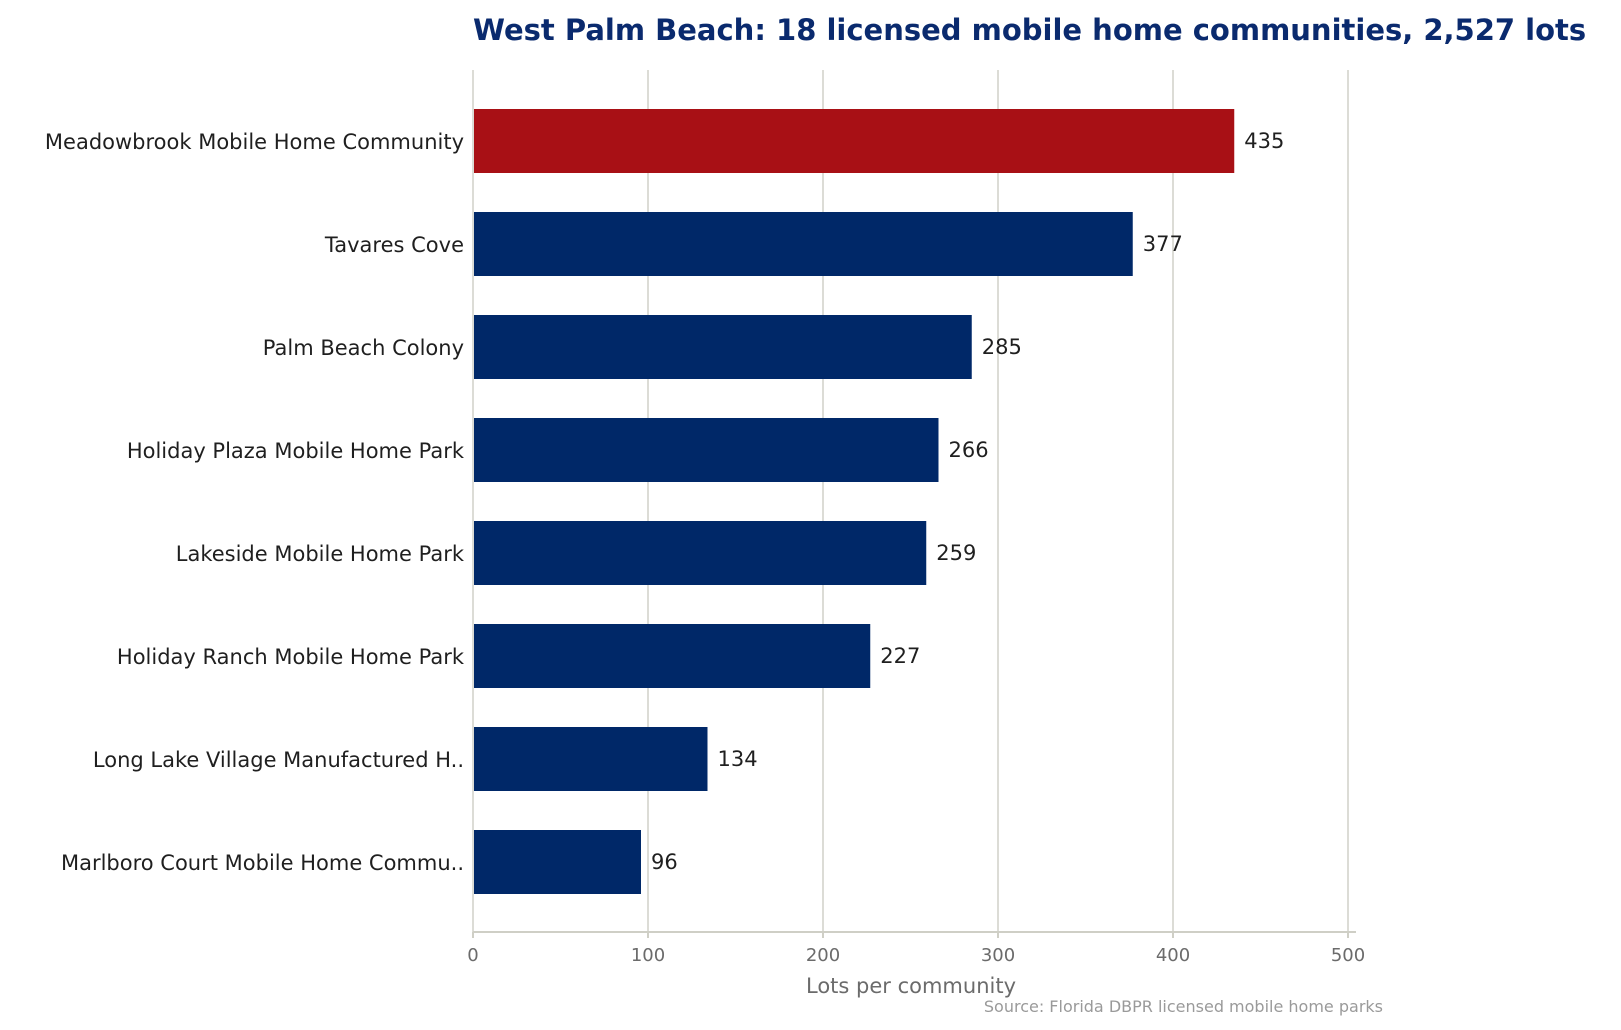 This screenshot has height=1030, width=1621. Describe the element at coordinates (1264, 141) in the screenshot. I see `value-label: 435` at that location.